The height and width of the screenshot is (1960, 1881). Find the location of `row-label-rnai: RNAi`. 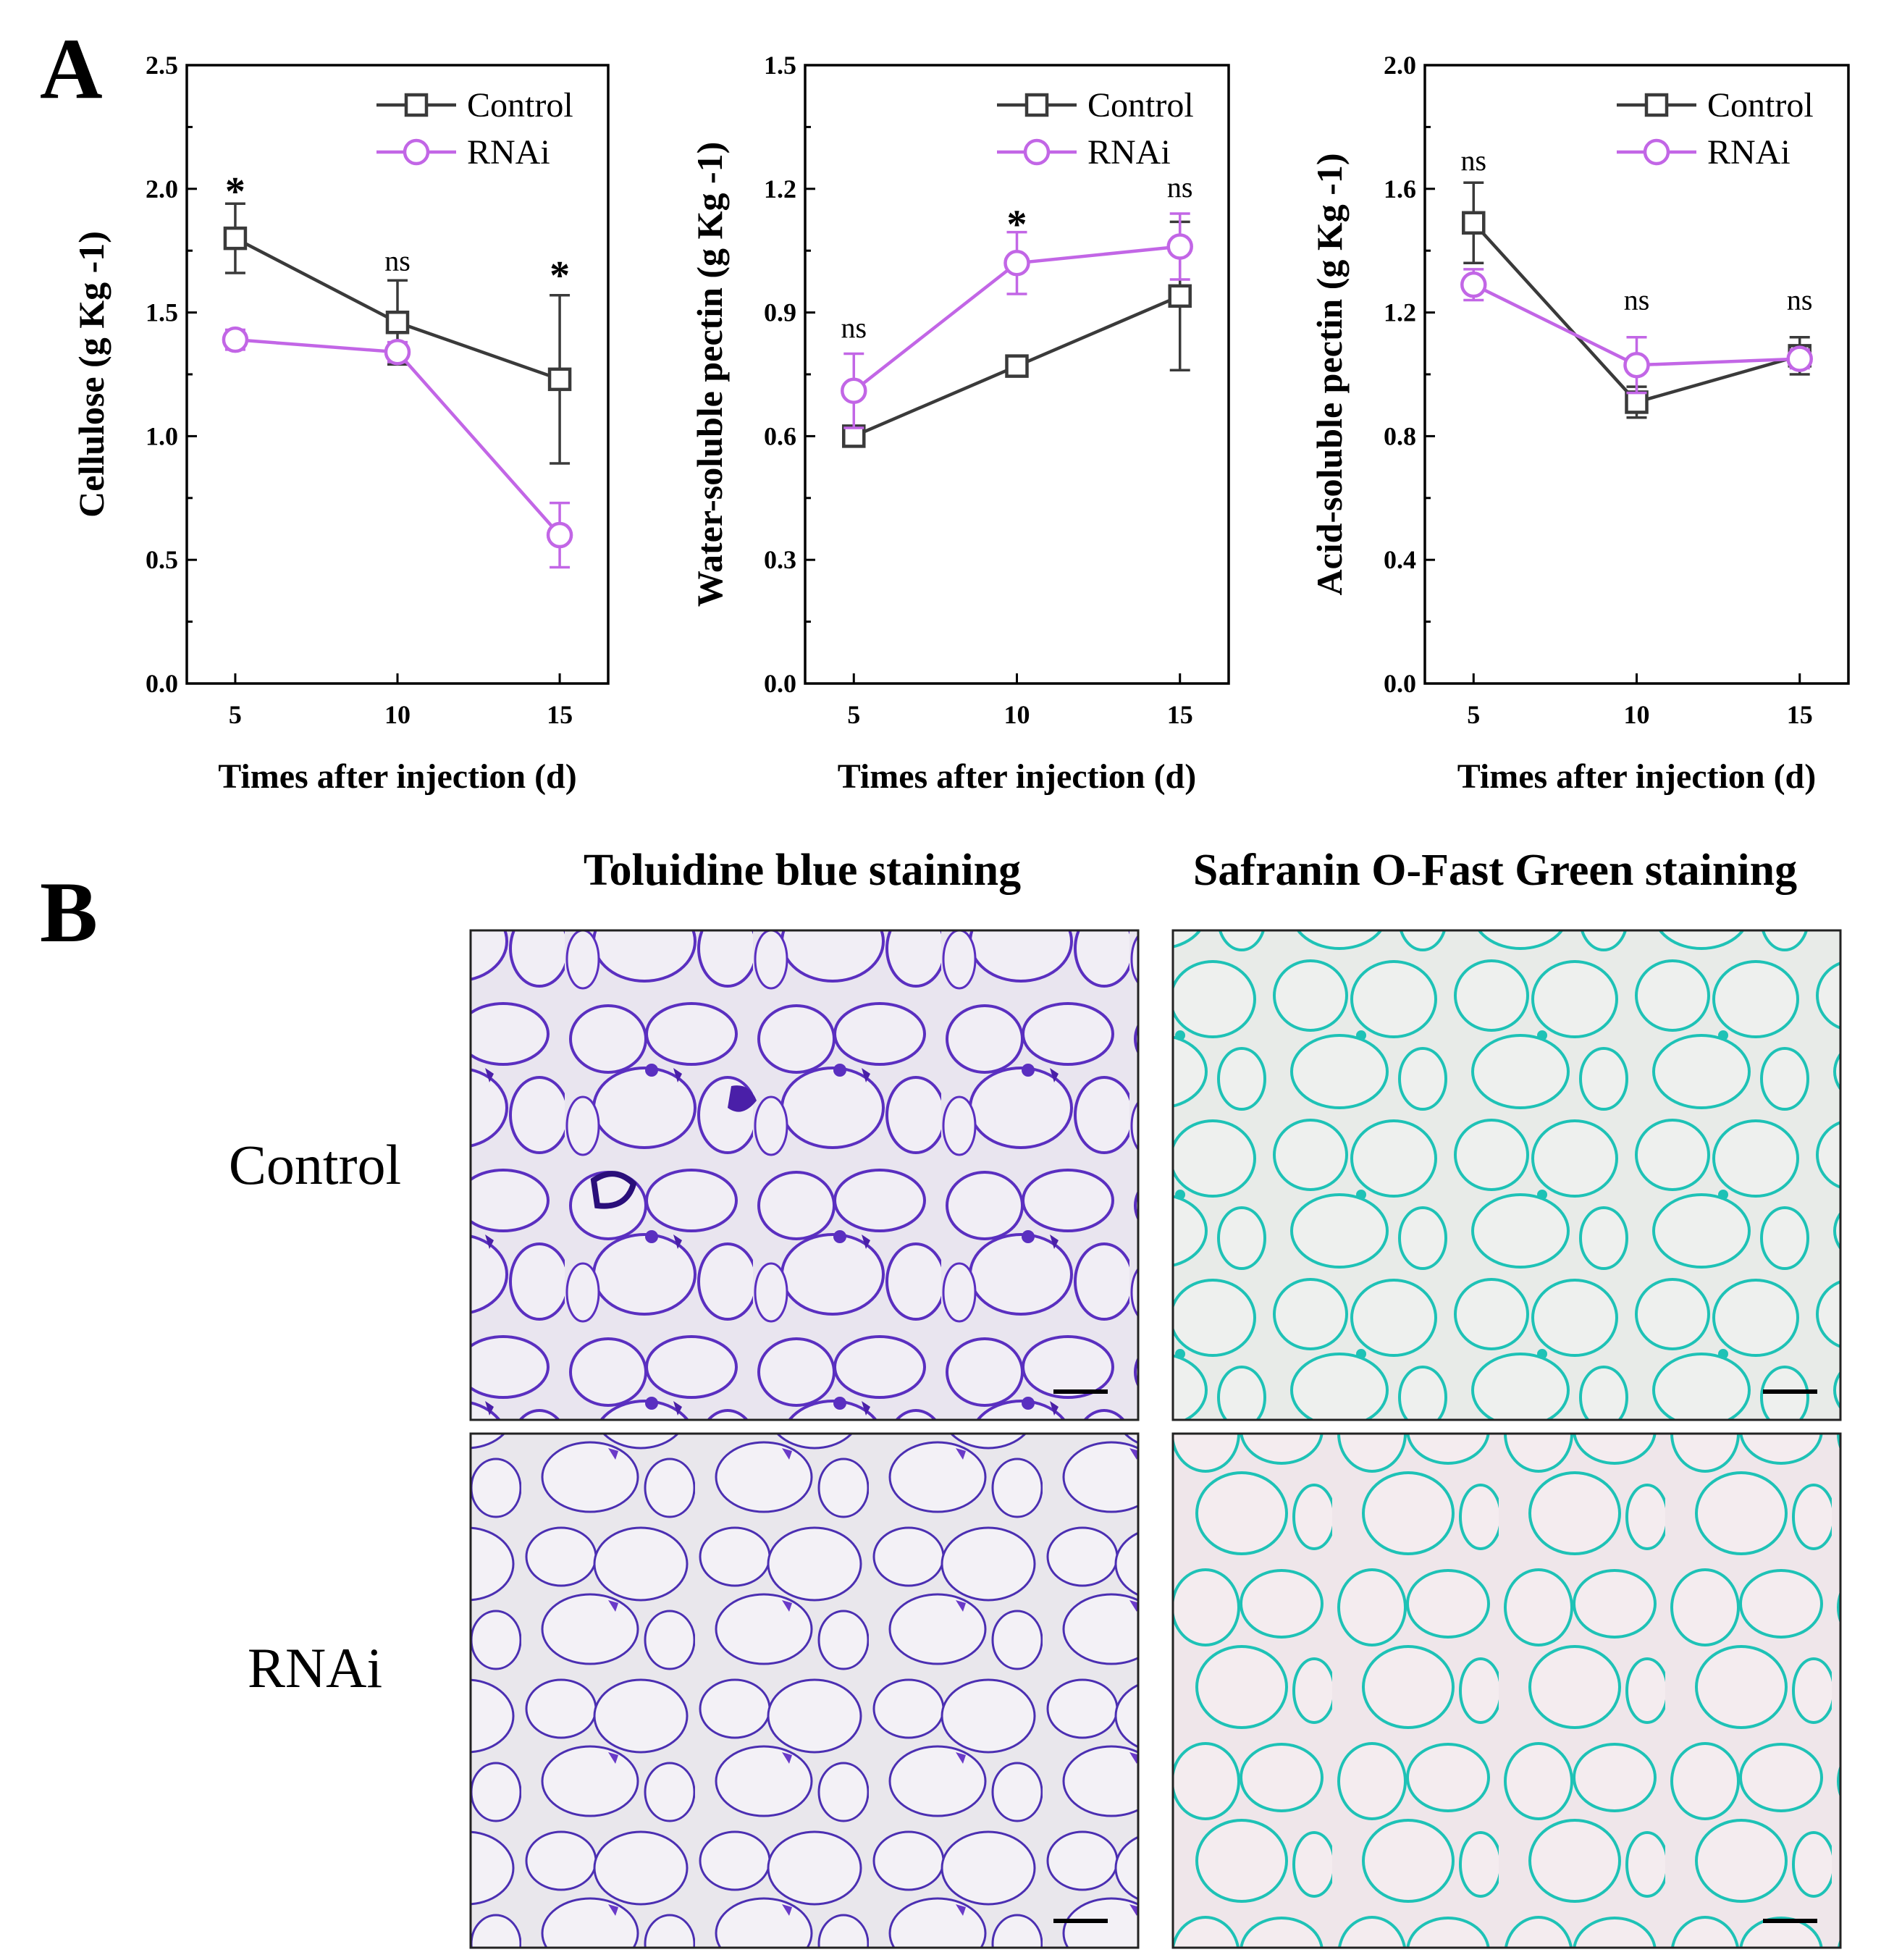

row-label-rnai: RNAi is located at coordinates (315, 1667).